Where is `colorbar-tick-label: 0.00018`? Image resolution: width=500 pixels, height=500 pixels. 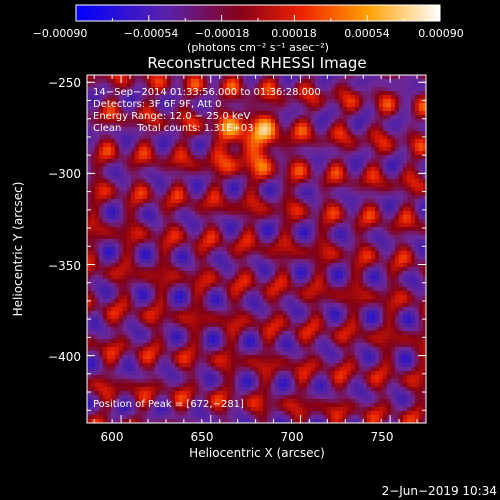
colorbar-tick-label: 0.00018 is located at coordinates (294, 33).